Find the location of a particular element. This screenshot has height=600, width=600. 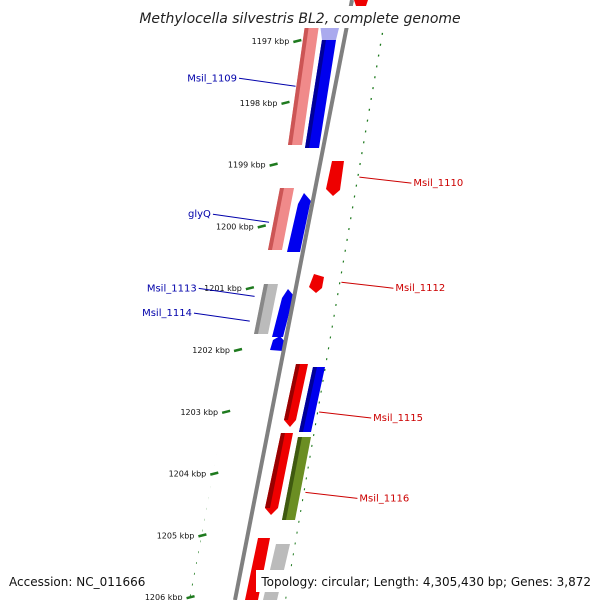

gene-reverse-1204-shade is located at coordinates (275, 470).